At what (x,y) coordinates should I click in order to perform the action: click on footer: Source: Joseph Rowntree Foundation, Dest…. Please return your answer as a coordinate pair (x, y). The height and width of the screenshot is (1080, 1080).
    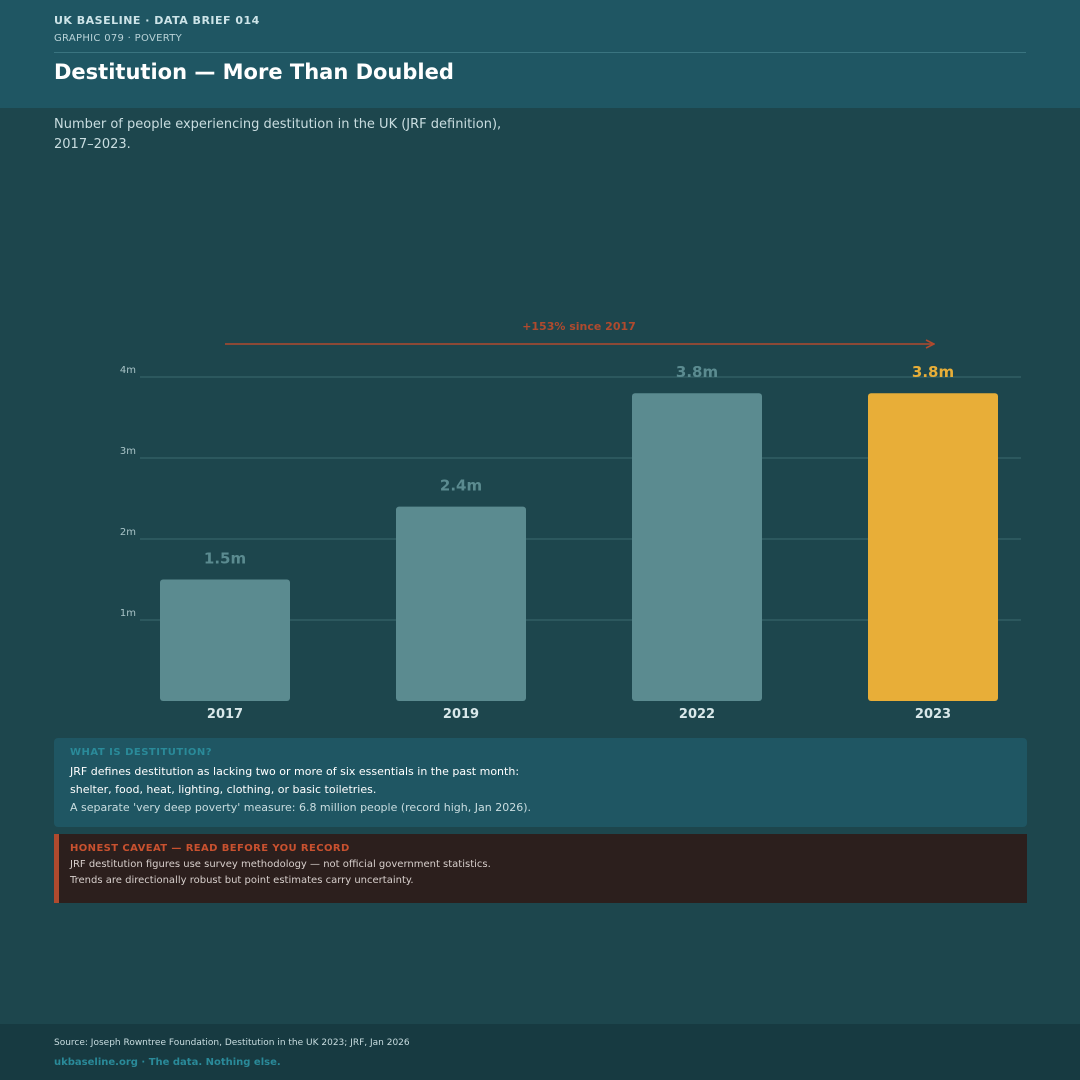
    Looking at the image, I should click on (540, 1052).